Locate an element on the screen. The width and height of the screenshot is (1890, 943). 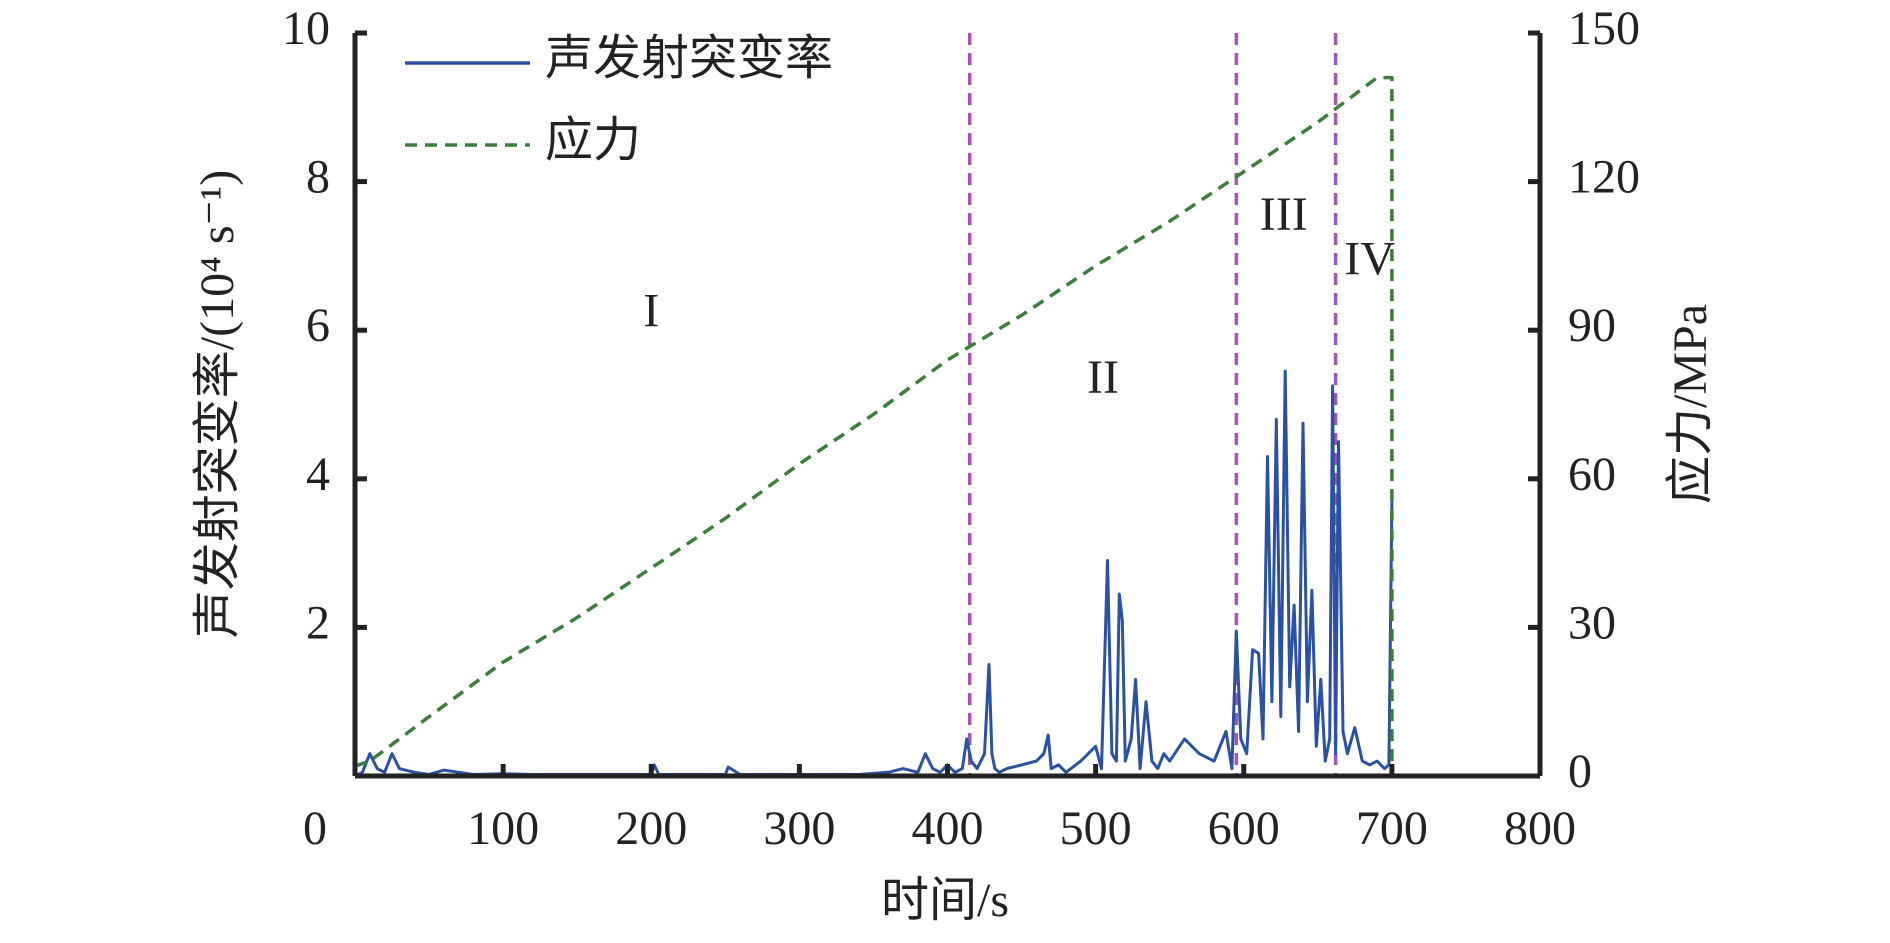
y-axis-label: 声发射突变率/(10⁴ s⁻¹) is located at coordinates (217, 404).